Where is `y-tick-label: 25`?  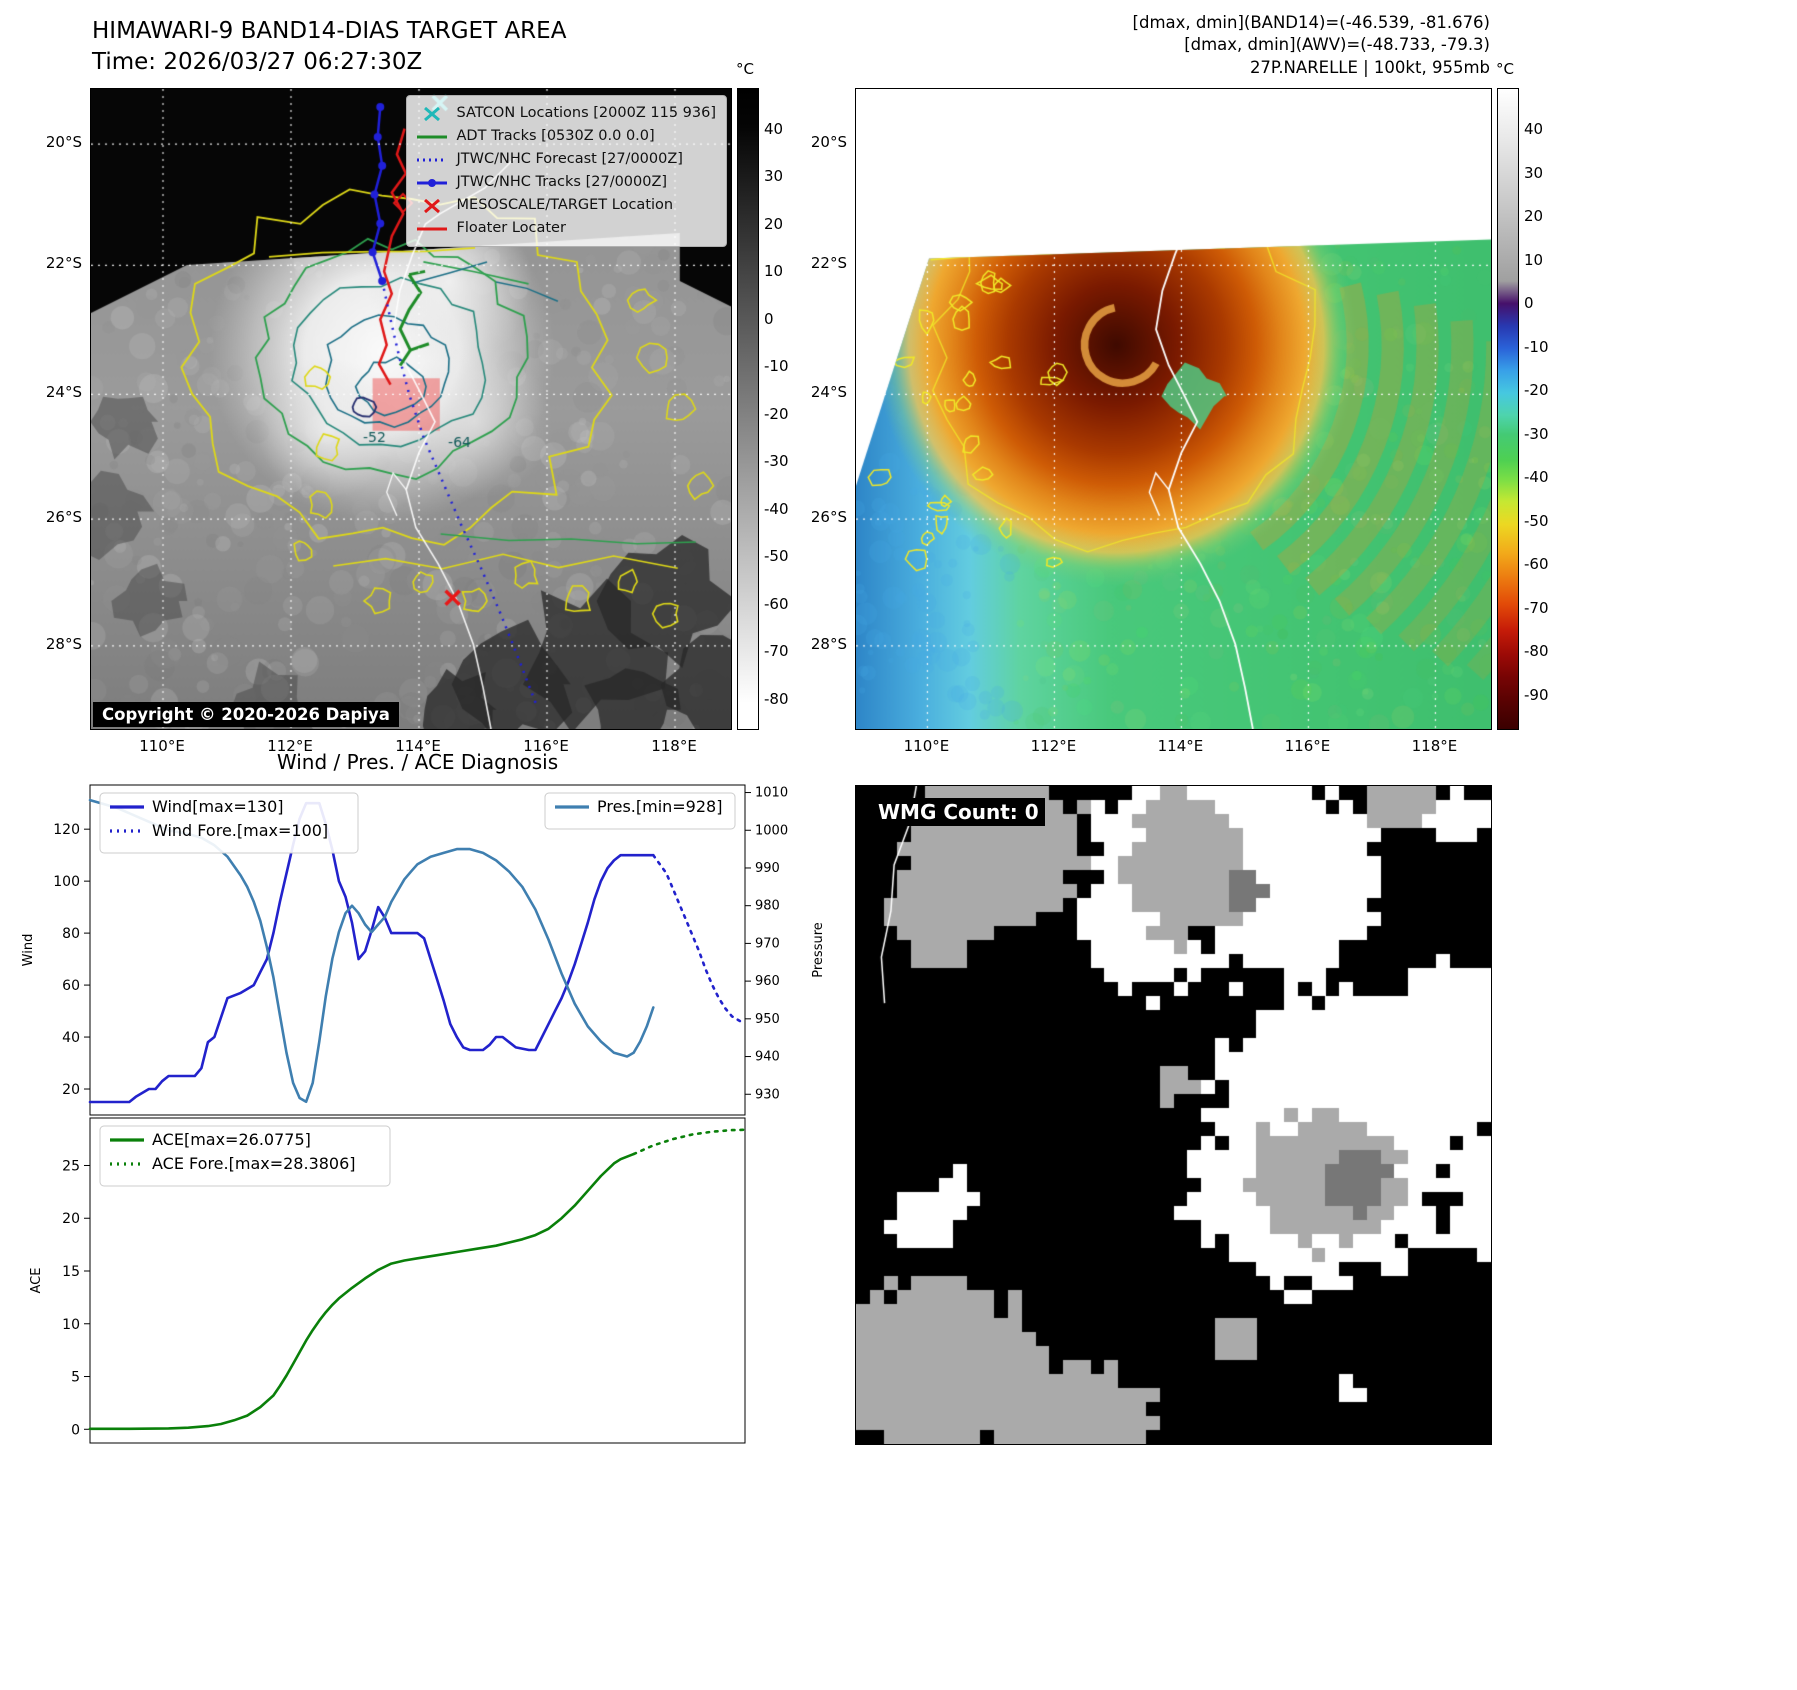 y-tick-label: 25 is located at coordinates (71, 1166).